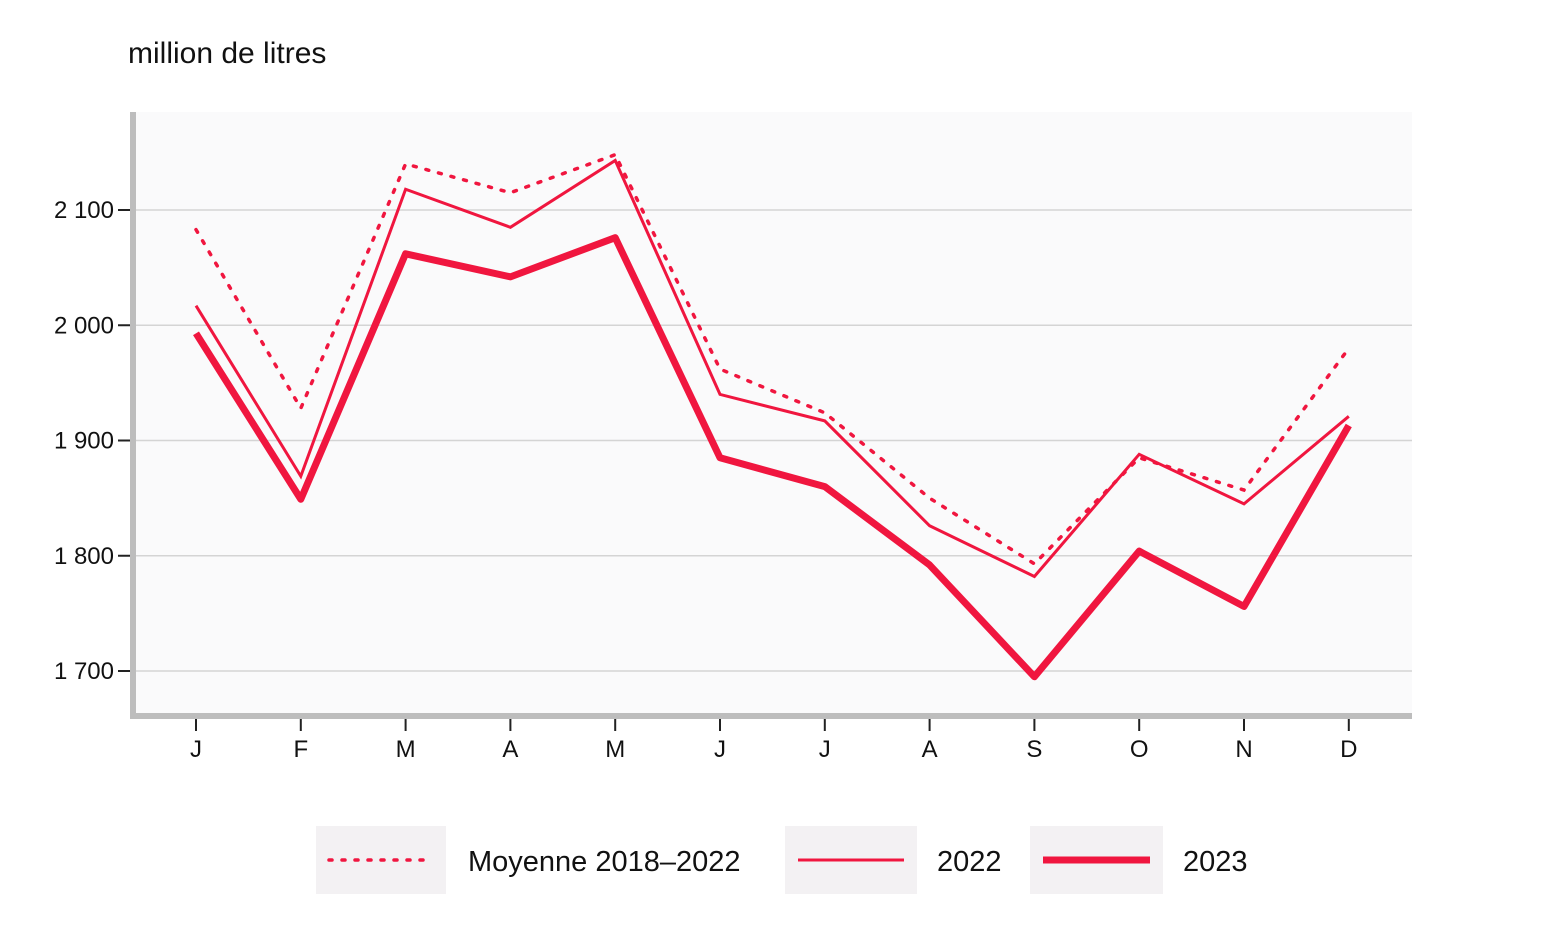 This screenshot has height=946, width=1550. What do you see at coordinates (300, 749) in the screenshot?
I see `x-tick-label: F` at bounding box center [300, 749].